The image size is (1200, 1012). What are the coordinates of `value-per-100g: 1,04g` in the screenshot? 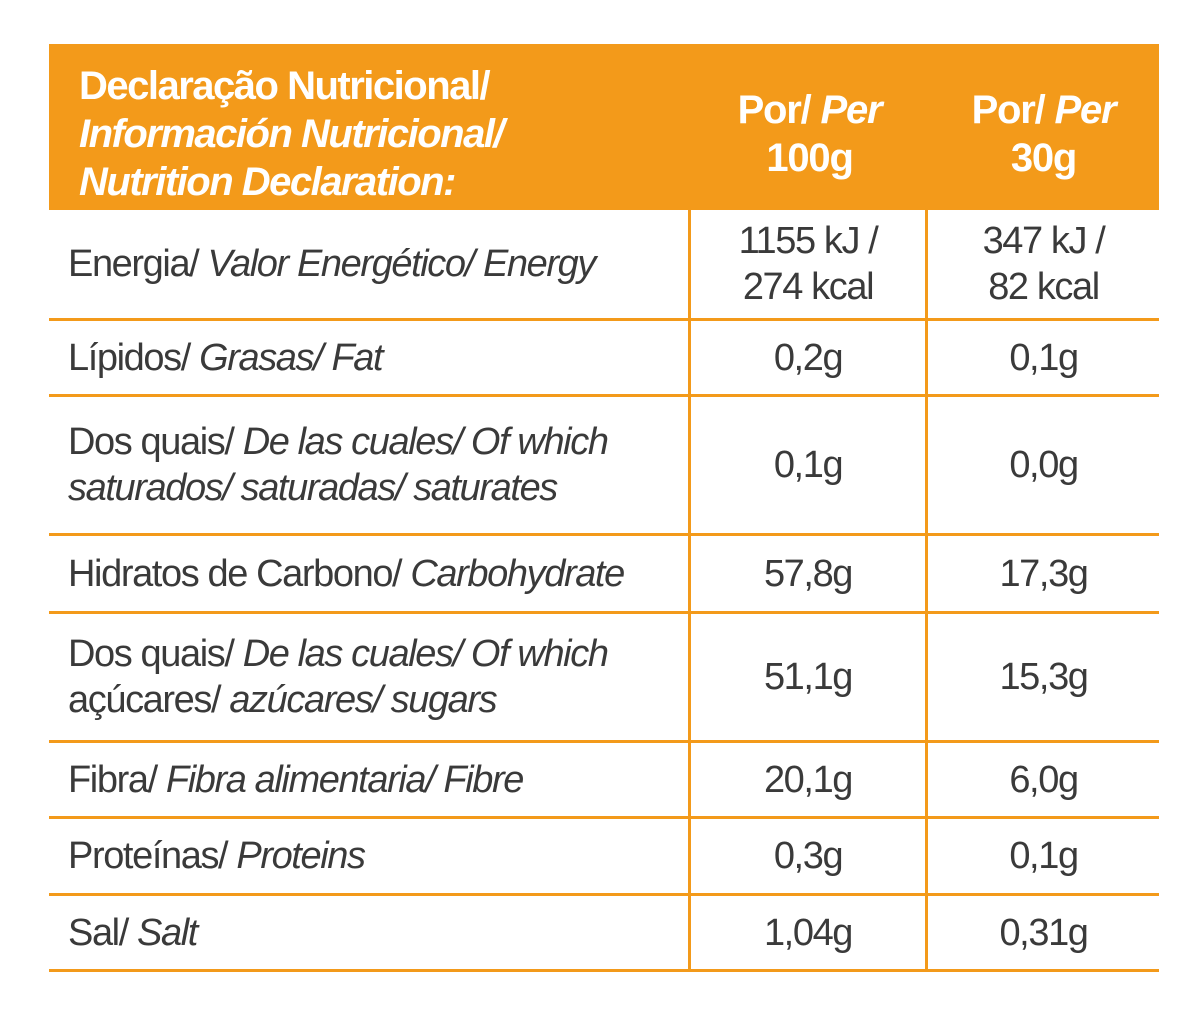 It's located at (809, 932).